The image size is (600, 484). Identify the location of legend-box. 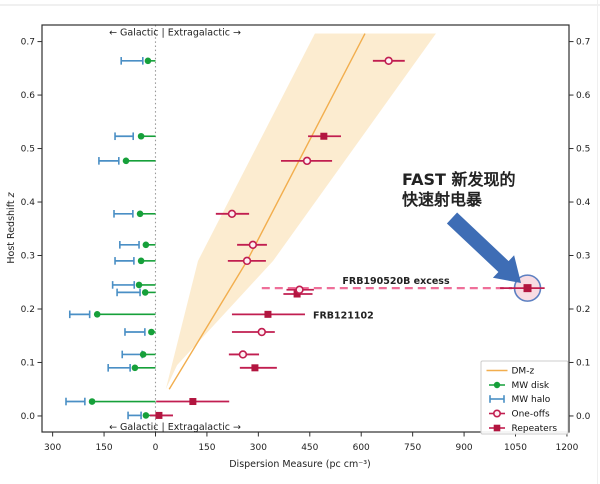
(524, 397).